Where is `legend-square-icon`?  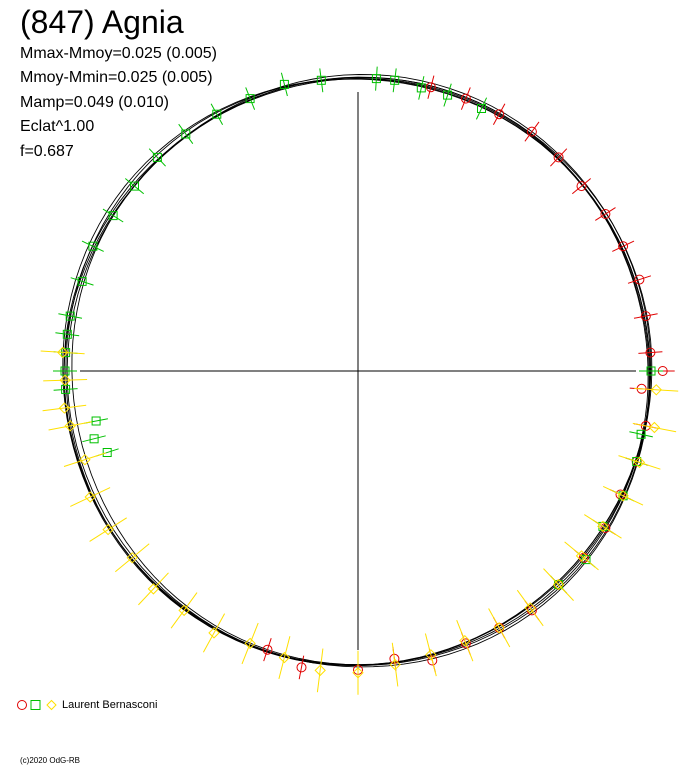 legend-square-icon is located at coordinates (35, 705).